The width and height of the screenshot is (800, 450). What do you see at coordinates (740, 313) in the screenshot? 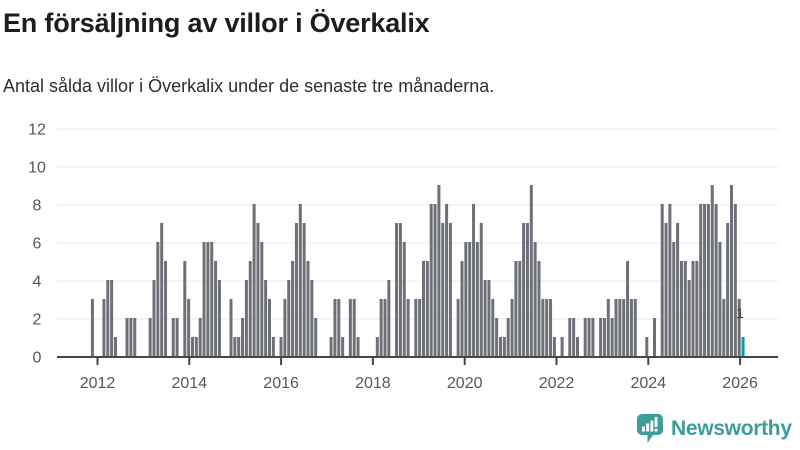
I see `last-value-label: 1` at bounding box center [740, 313].